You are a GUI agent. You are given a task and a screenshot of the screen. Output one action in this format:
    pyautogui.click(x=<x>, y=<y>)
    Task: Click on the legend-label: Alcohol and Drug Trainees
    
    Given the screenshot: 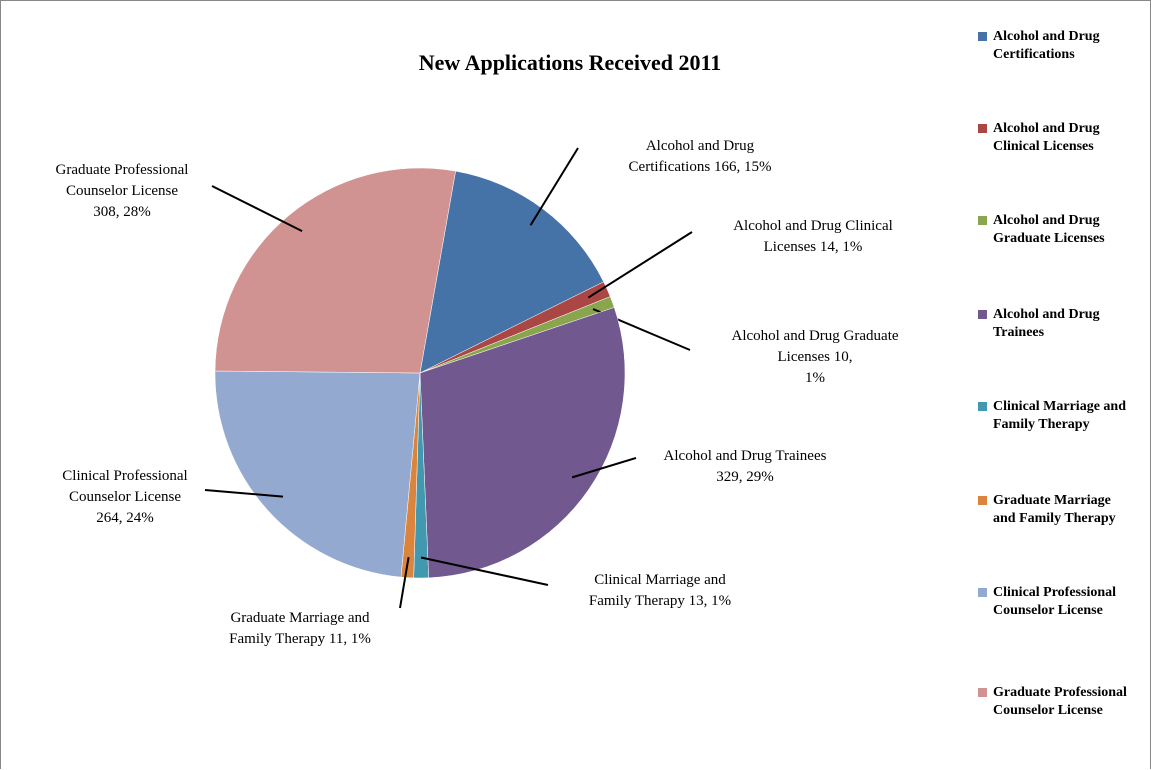 What is the action you would take?
    pyautogui.click(x=1046, y=323)
    